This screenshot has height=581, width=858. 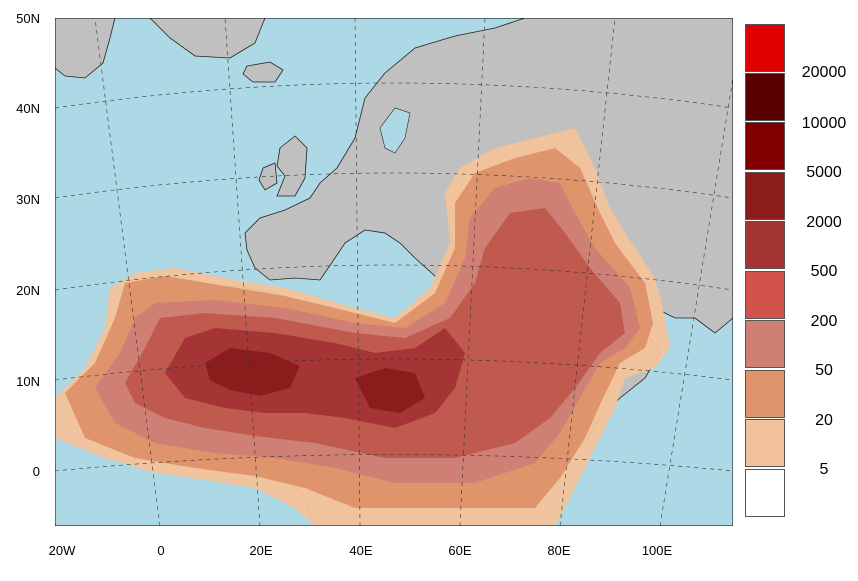 I want to click on legend-label-200: 200, so click(x=824, y=321).